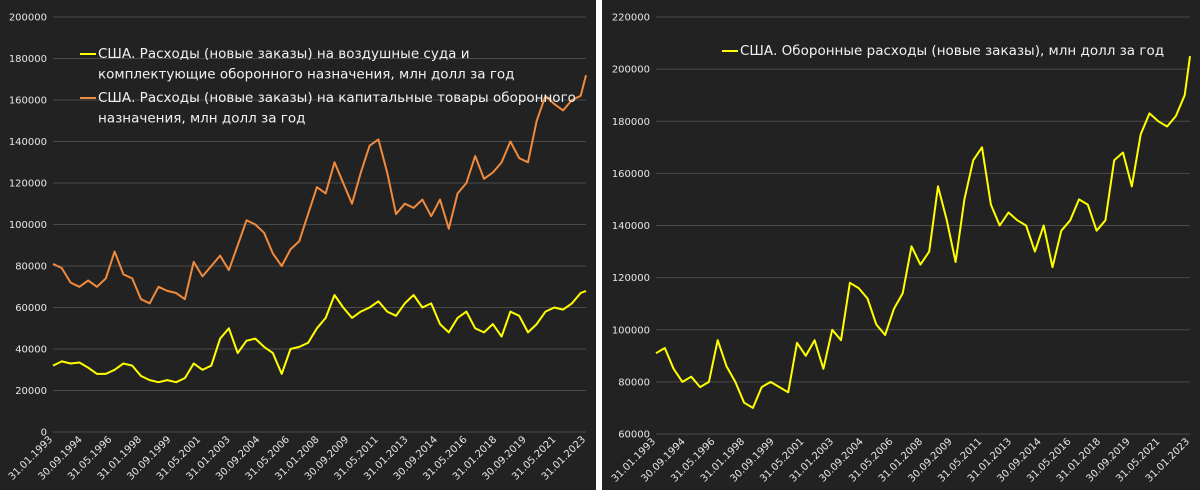 The image size is (1200, 490). I want to click on y-tick-label: 0, so click(44, 433).